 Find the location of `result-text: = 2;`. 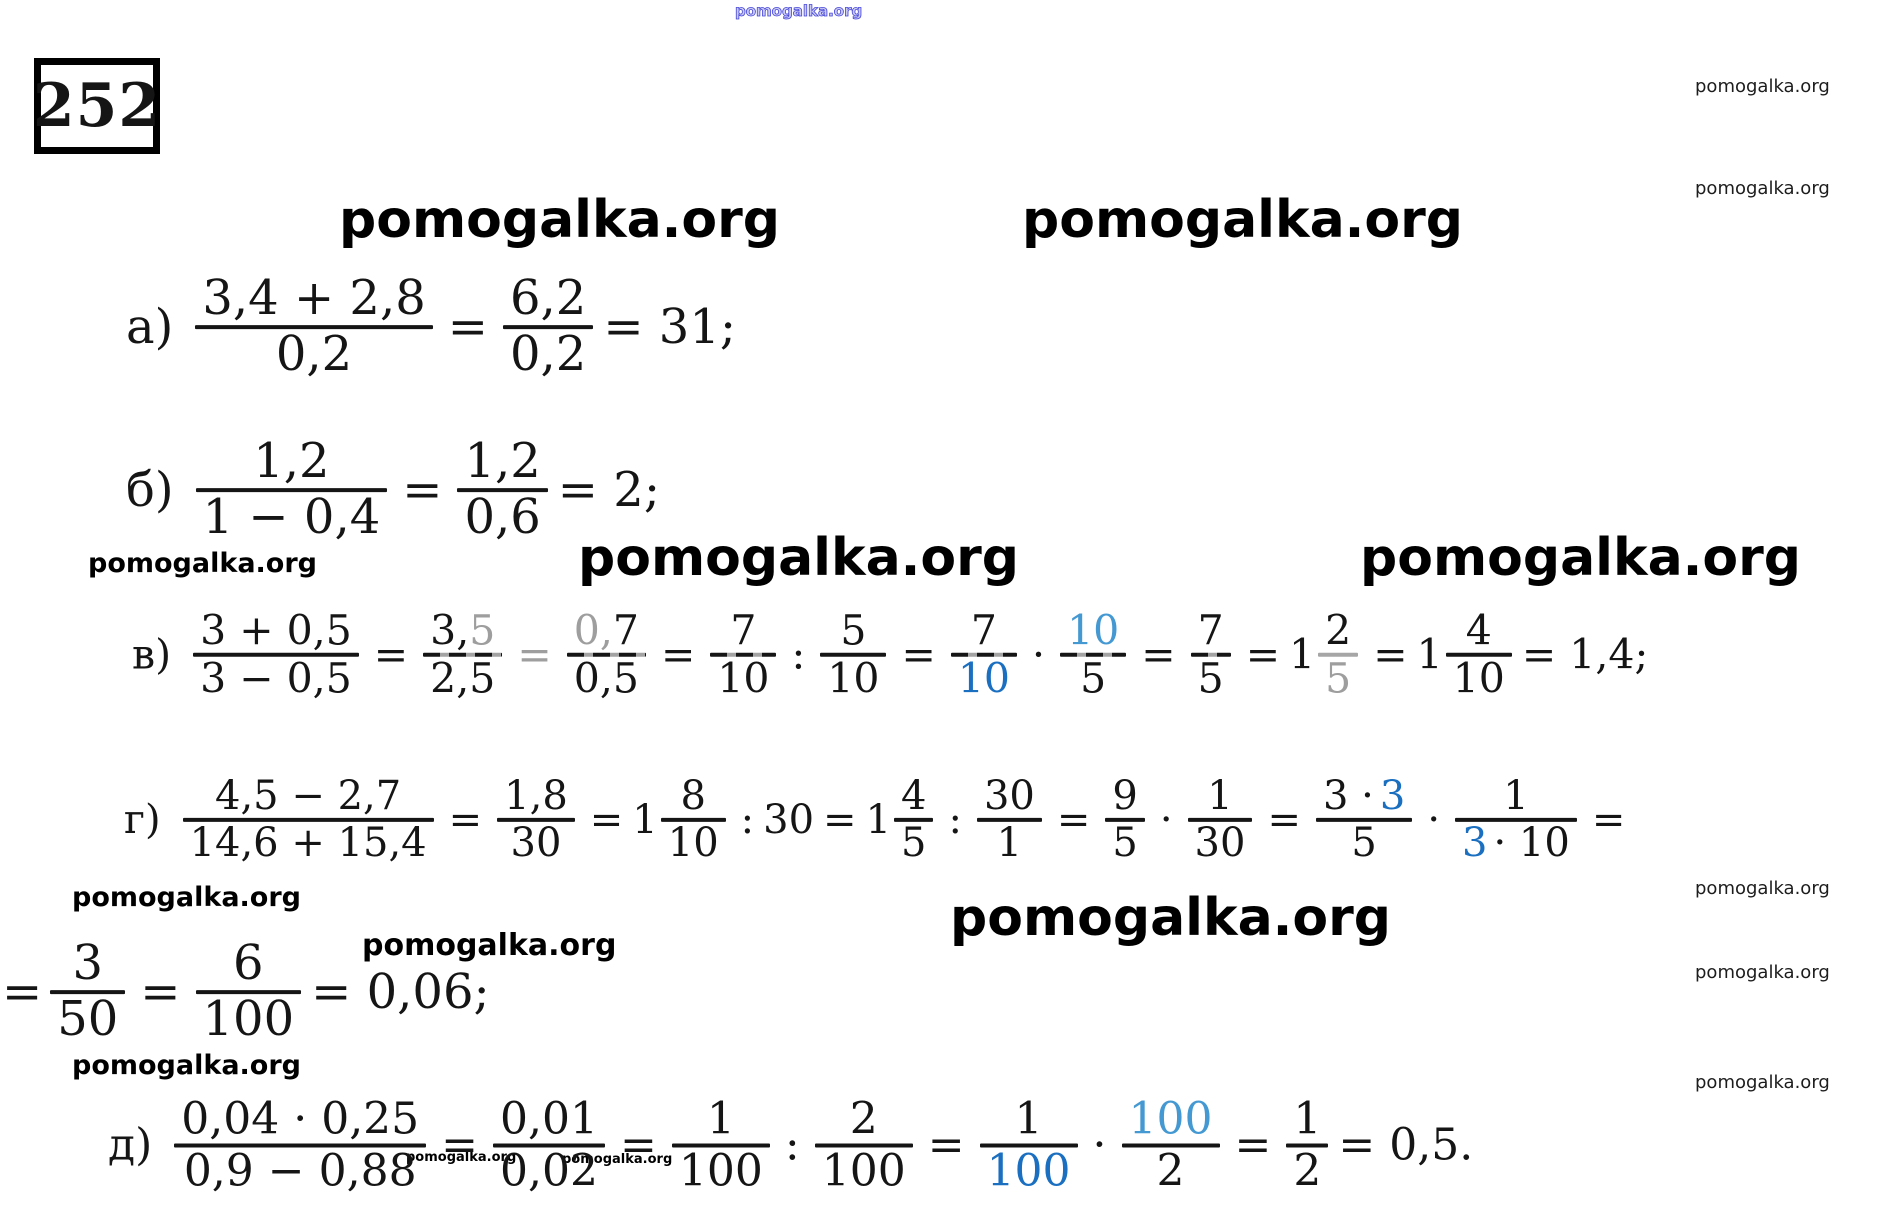

result-text: = 2; is located at coordinates (608, 490).